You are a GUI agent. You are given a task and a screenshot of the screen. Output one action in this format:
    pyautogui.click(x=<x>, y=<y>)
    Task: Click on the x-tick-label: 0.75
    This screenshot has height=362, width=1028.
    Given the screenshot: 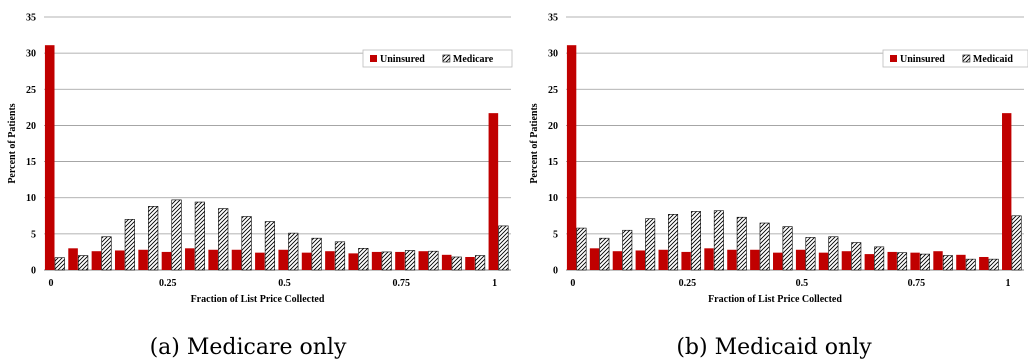 What is the action you would take?
    pyautogui.click(x=917, y=283)
    